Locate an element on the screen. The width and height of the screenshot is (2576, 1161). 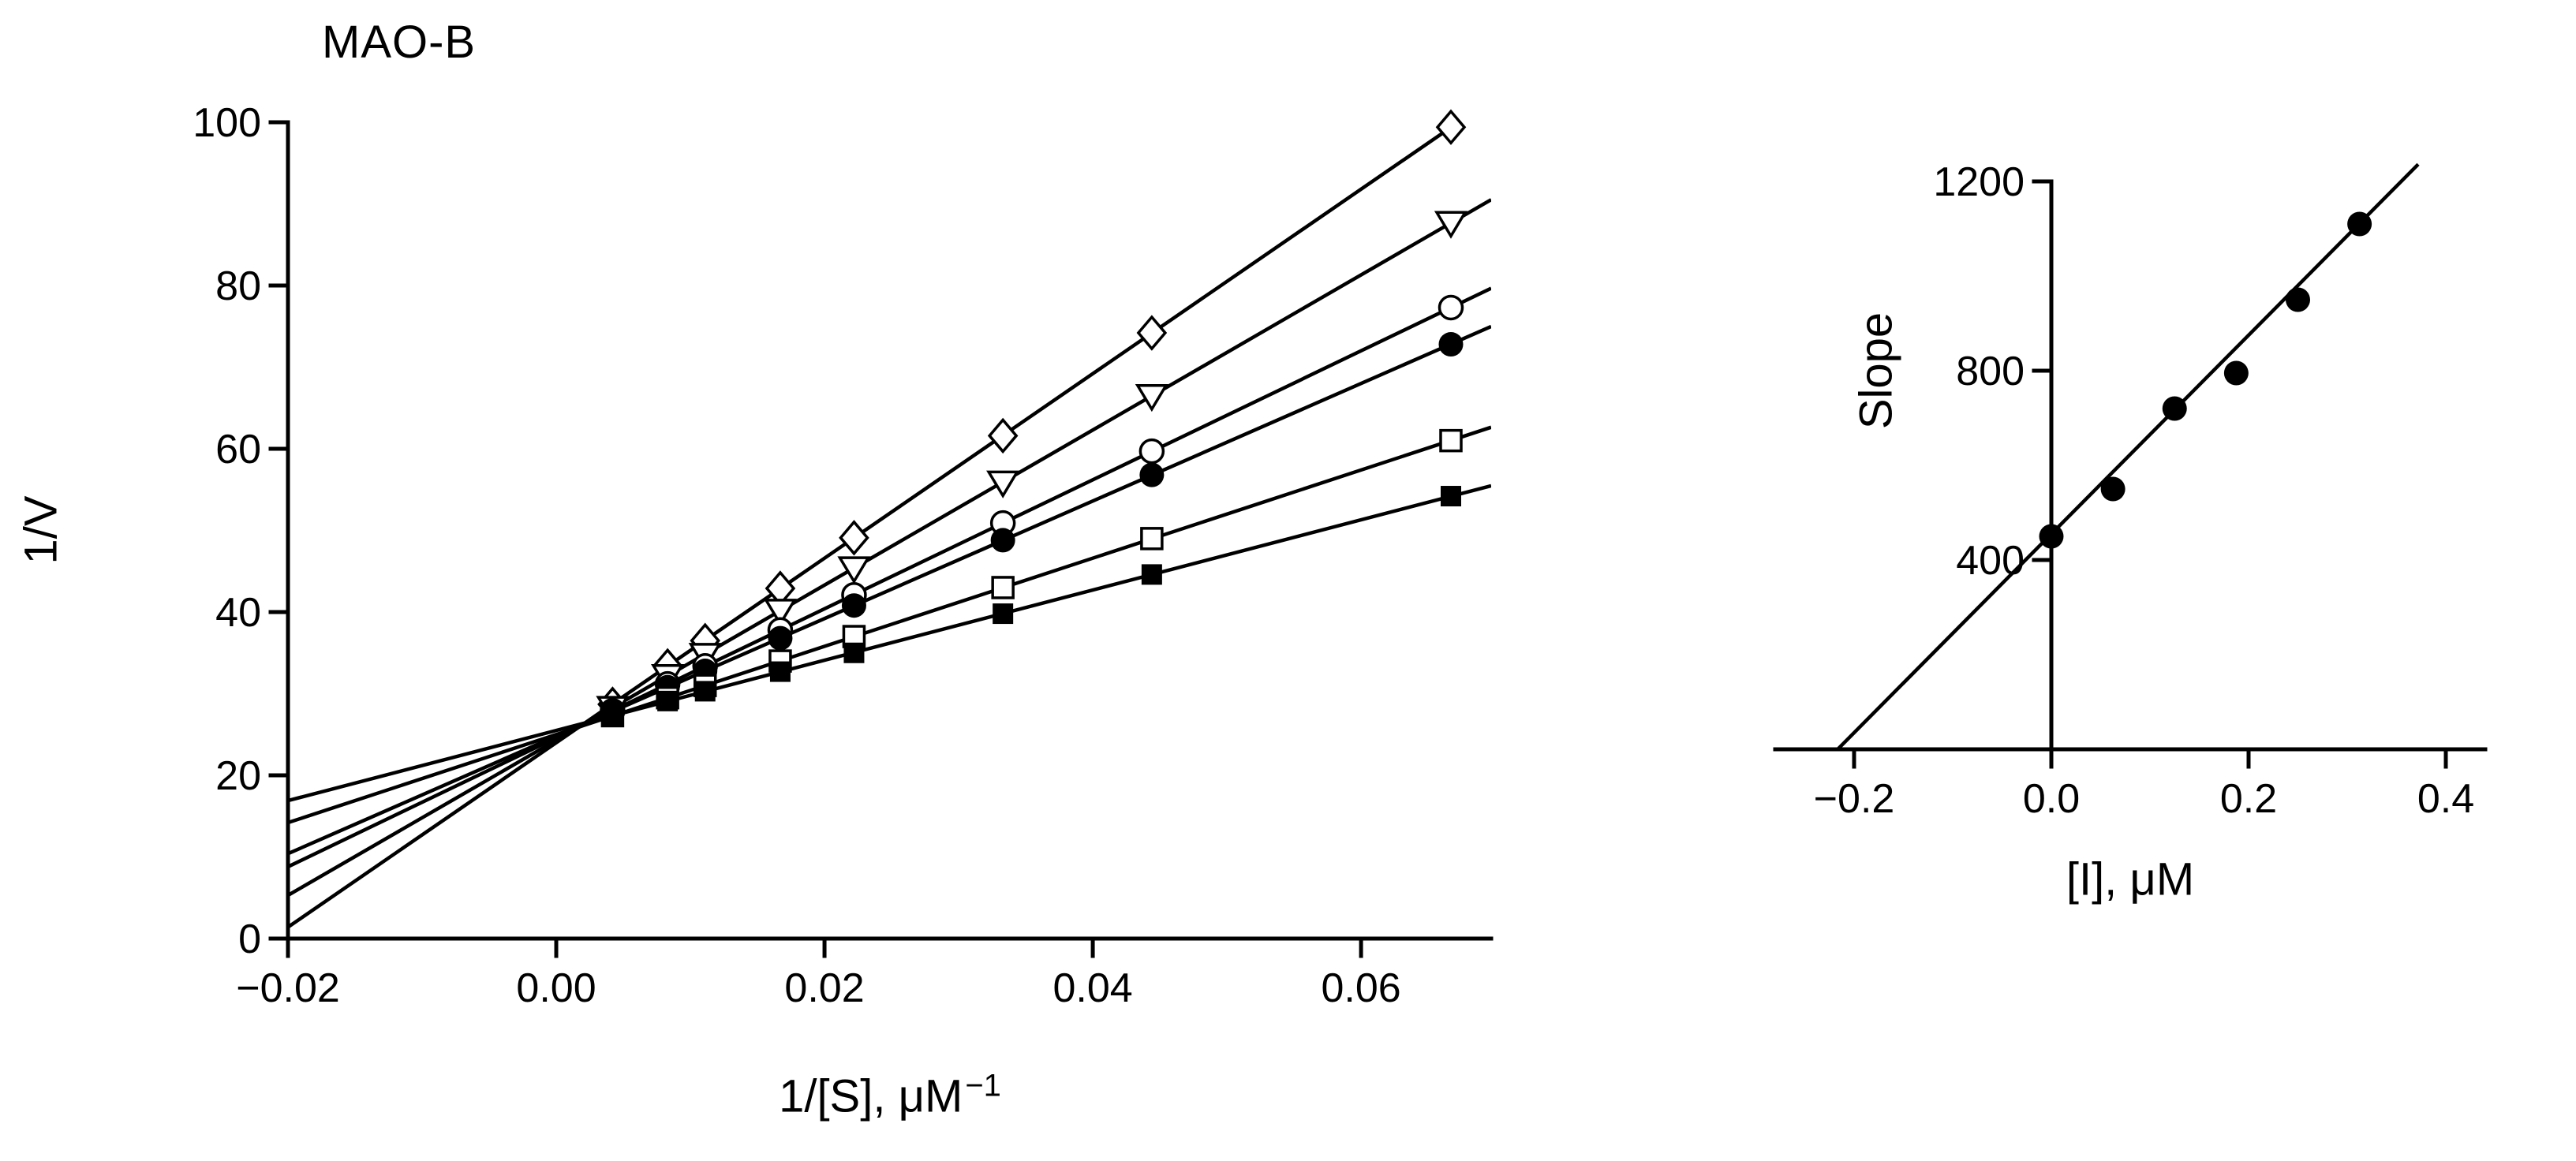
x-tick-label: 0.00 is located at coordinates (556, 988).